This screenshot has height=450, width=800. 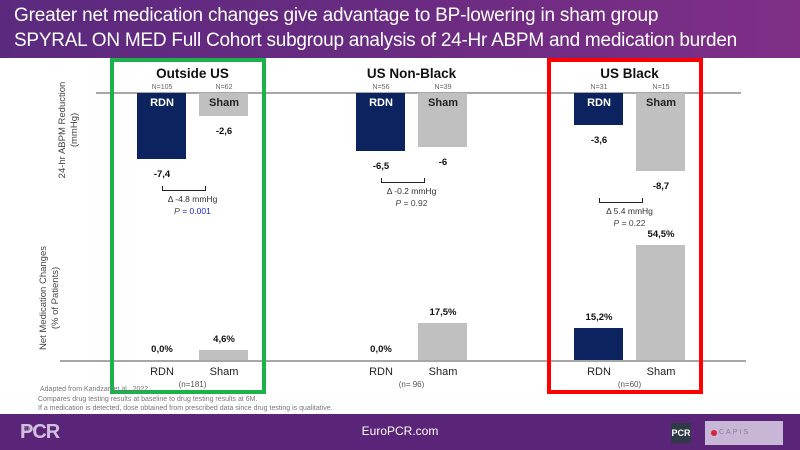 I want to click on y-axis-label-med-line2: (% of Patients), so click(x=55, y=298).